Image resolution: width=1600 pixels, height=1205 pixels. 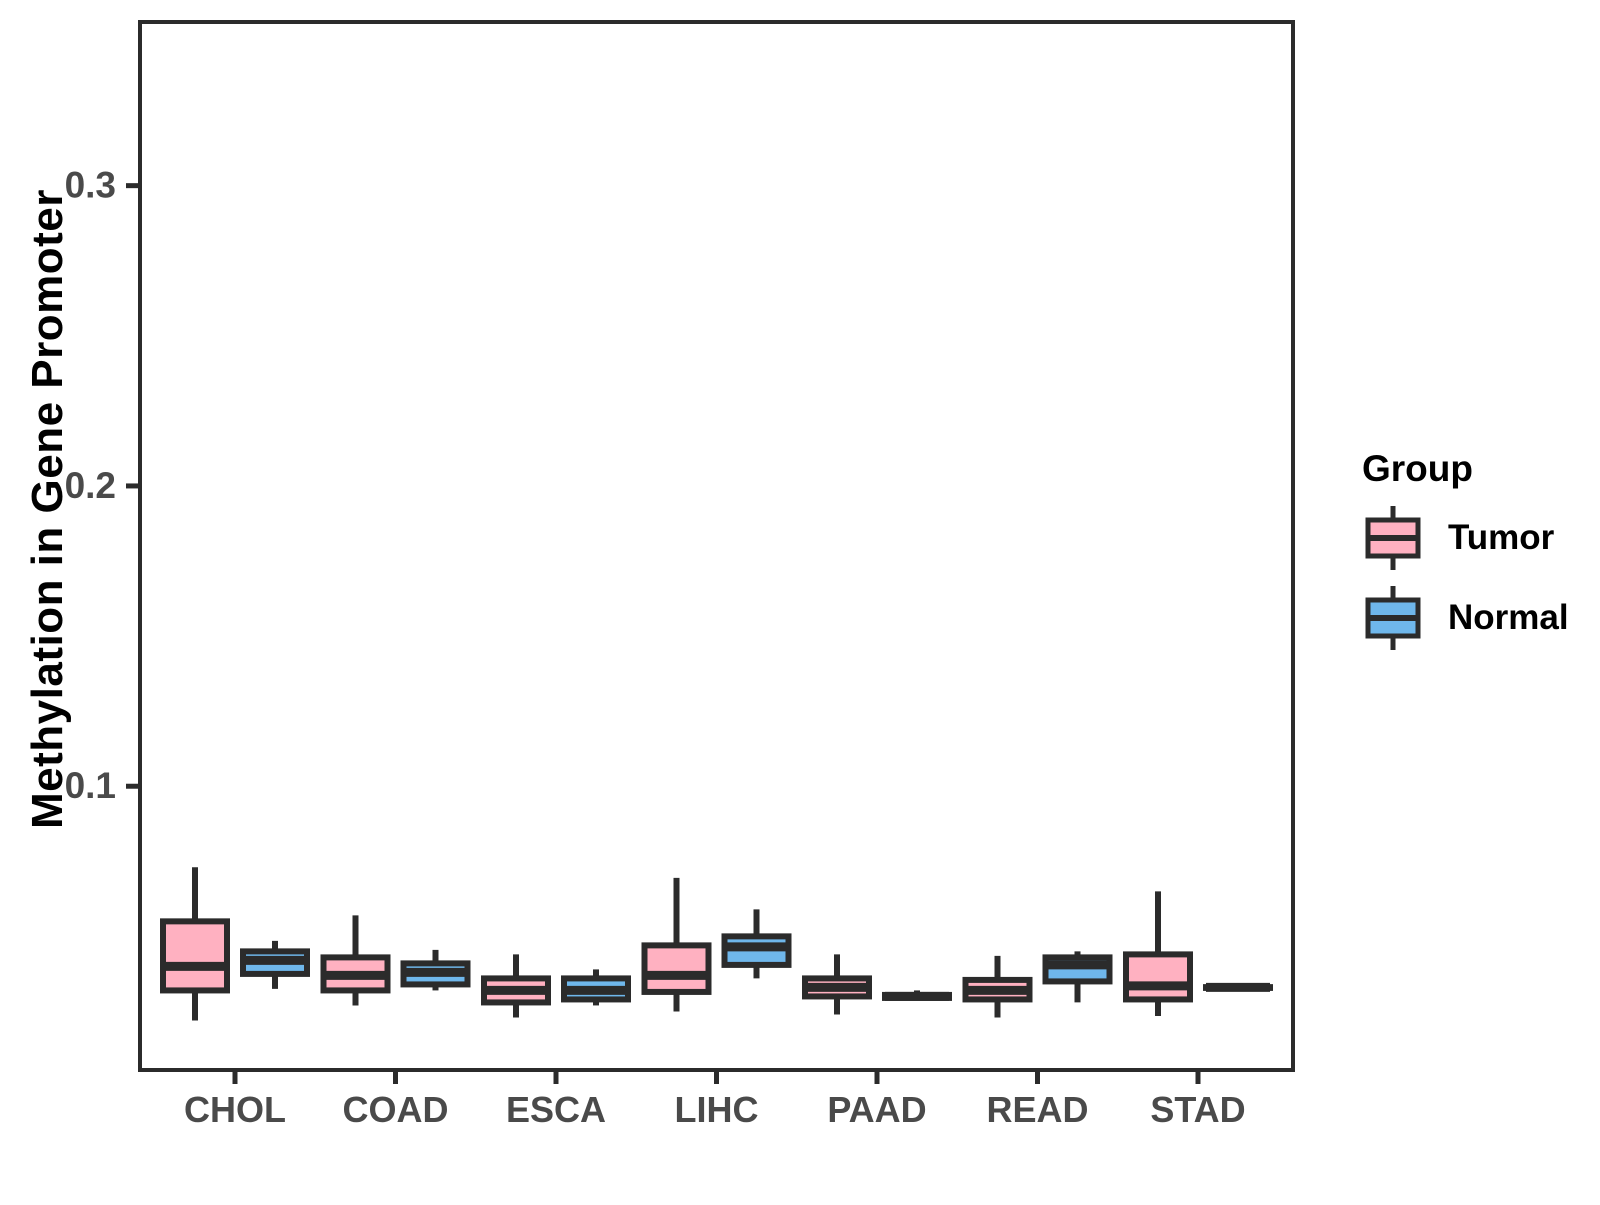 I want to click on x-axis-label-coad: COAD, so click(x=396, y=1109).